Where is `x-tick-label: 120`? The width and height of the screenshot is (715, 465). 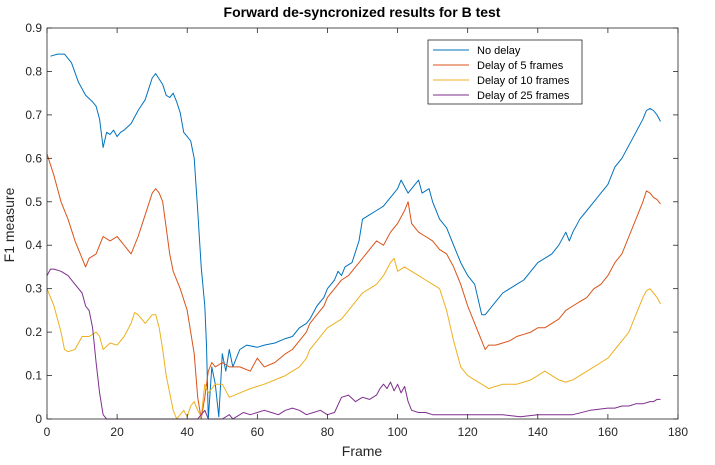
x-tick-label: 120 is located at coordinates (468, 432).